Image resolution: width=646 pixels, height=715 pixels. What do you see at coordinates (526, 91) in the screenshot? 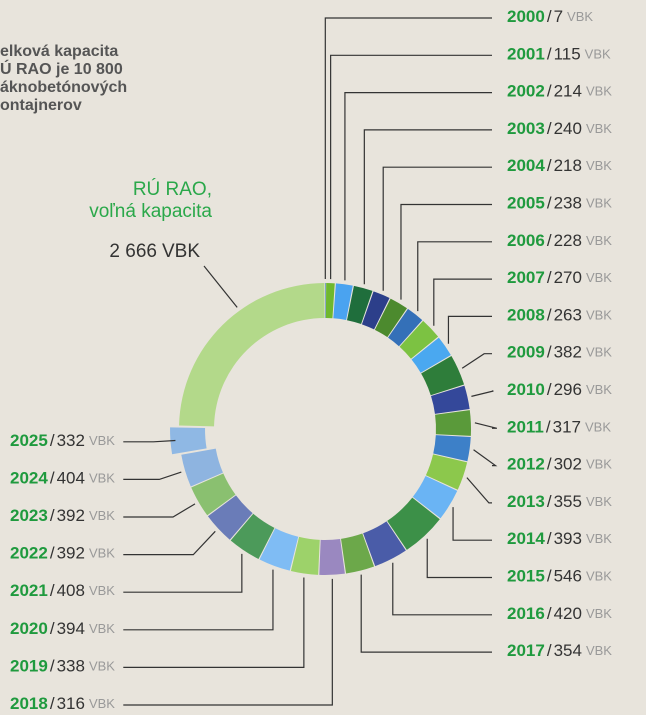
I see `label-year: 2002` at bounding box center [526, 91].